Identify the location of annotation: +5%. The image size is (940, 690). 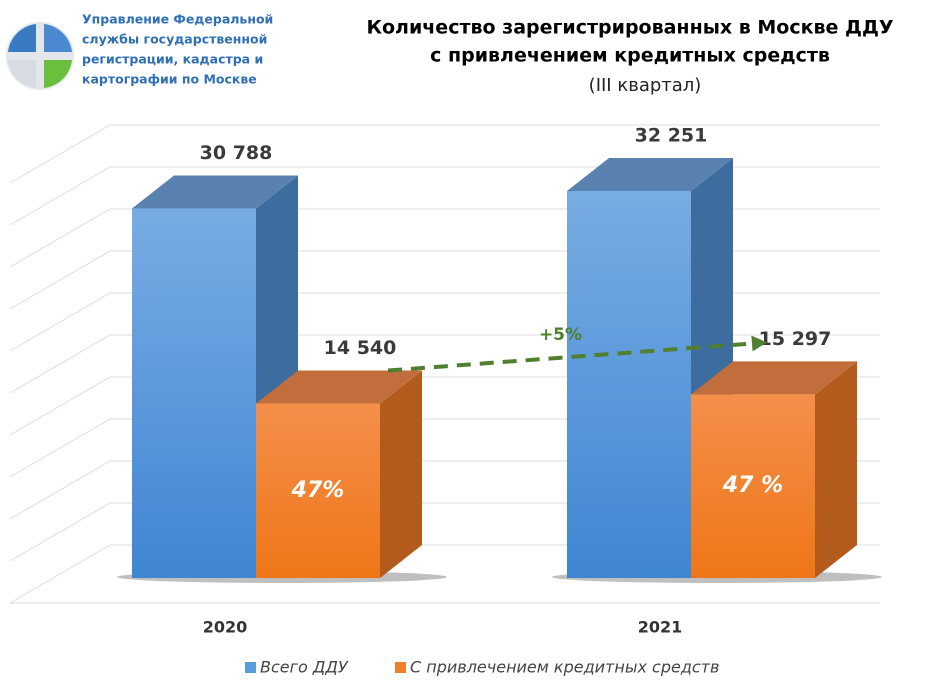
(560, 335).